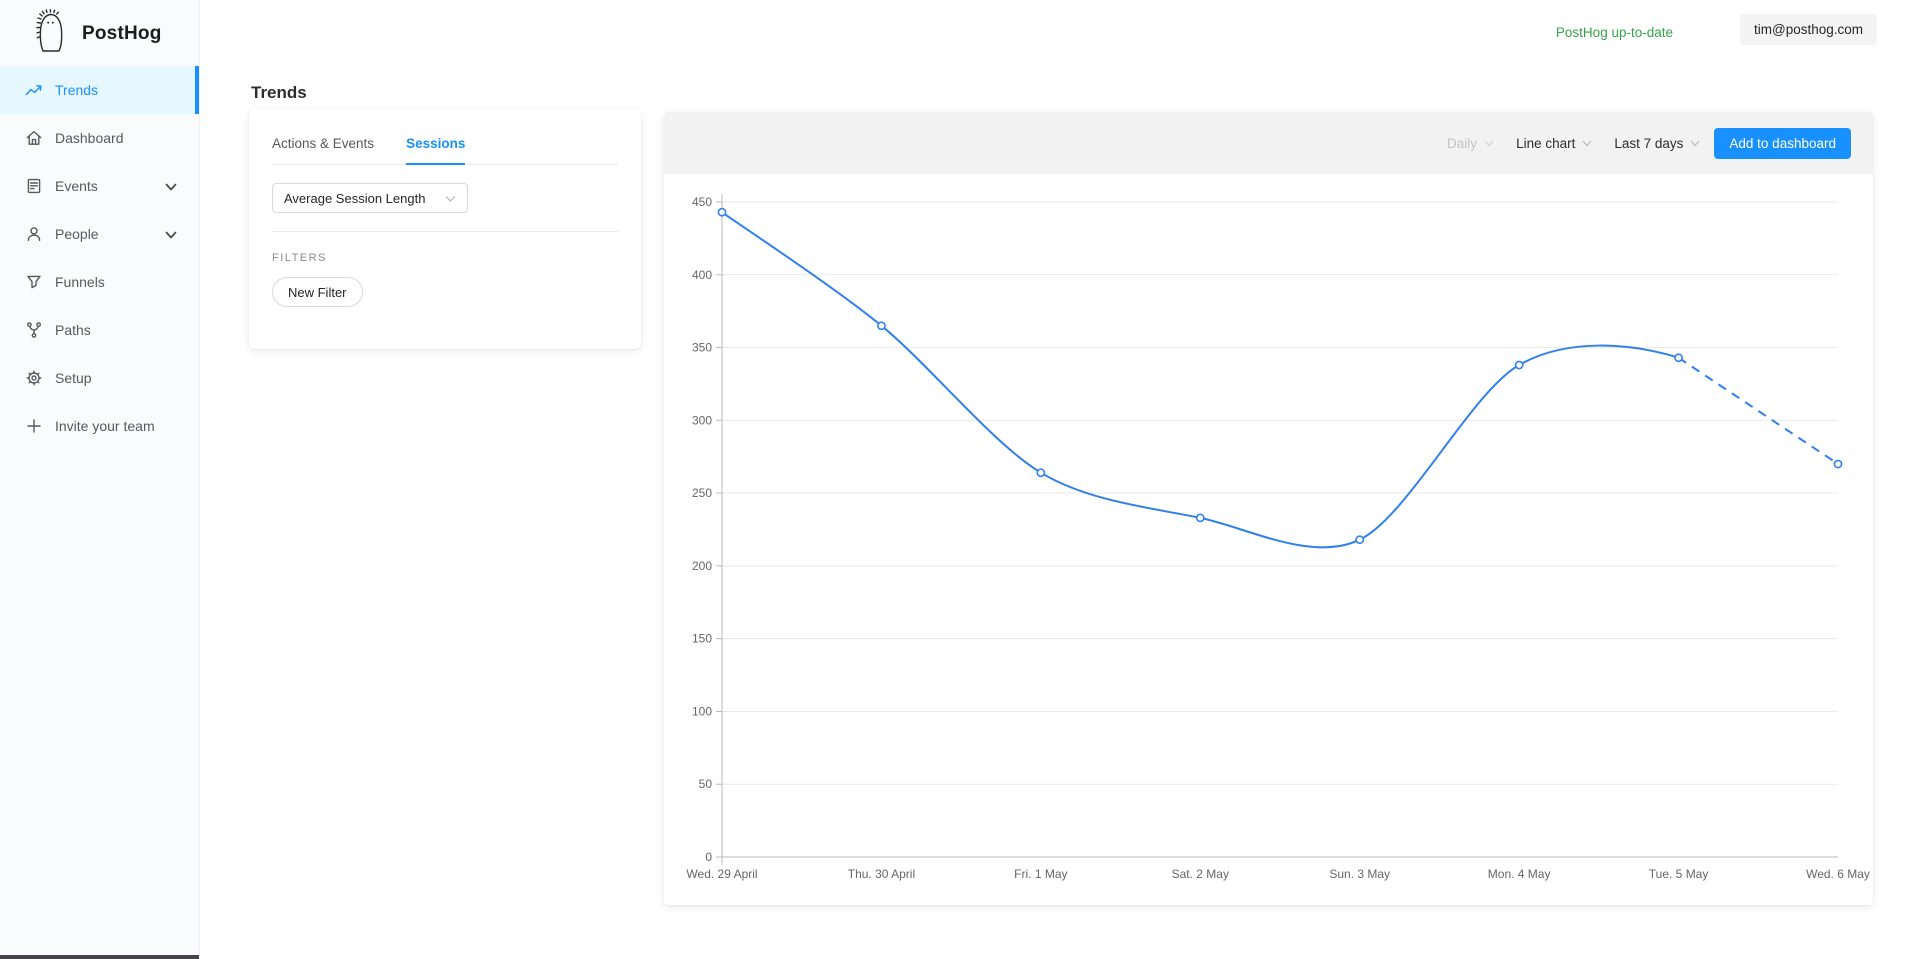 The width and height of the screenshot is (1919, 959). What do you see at coordinates (702, 275) in the screenshot?
I see `svg-text: 400` at bounding box center [702, 275].